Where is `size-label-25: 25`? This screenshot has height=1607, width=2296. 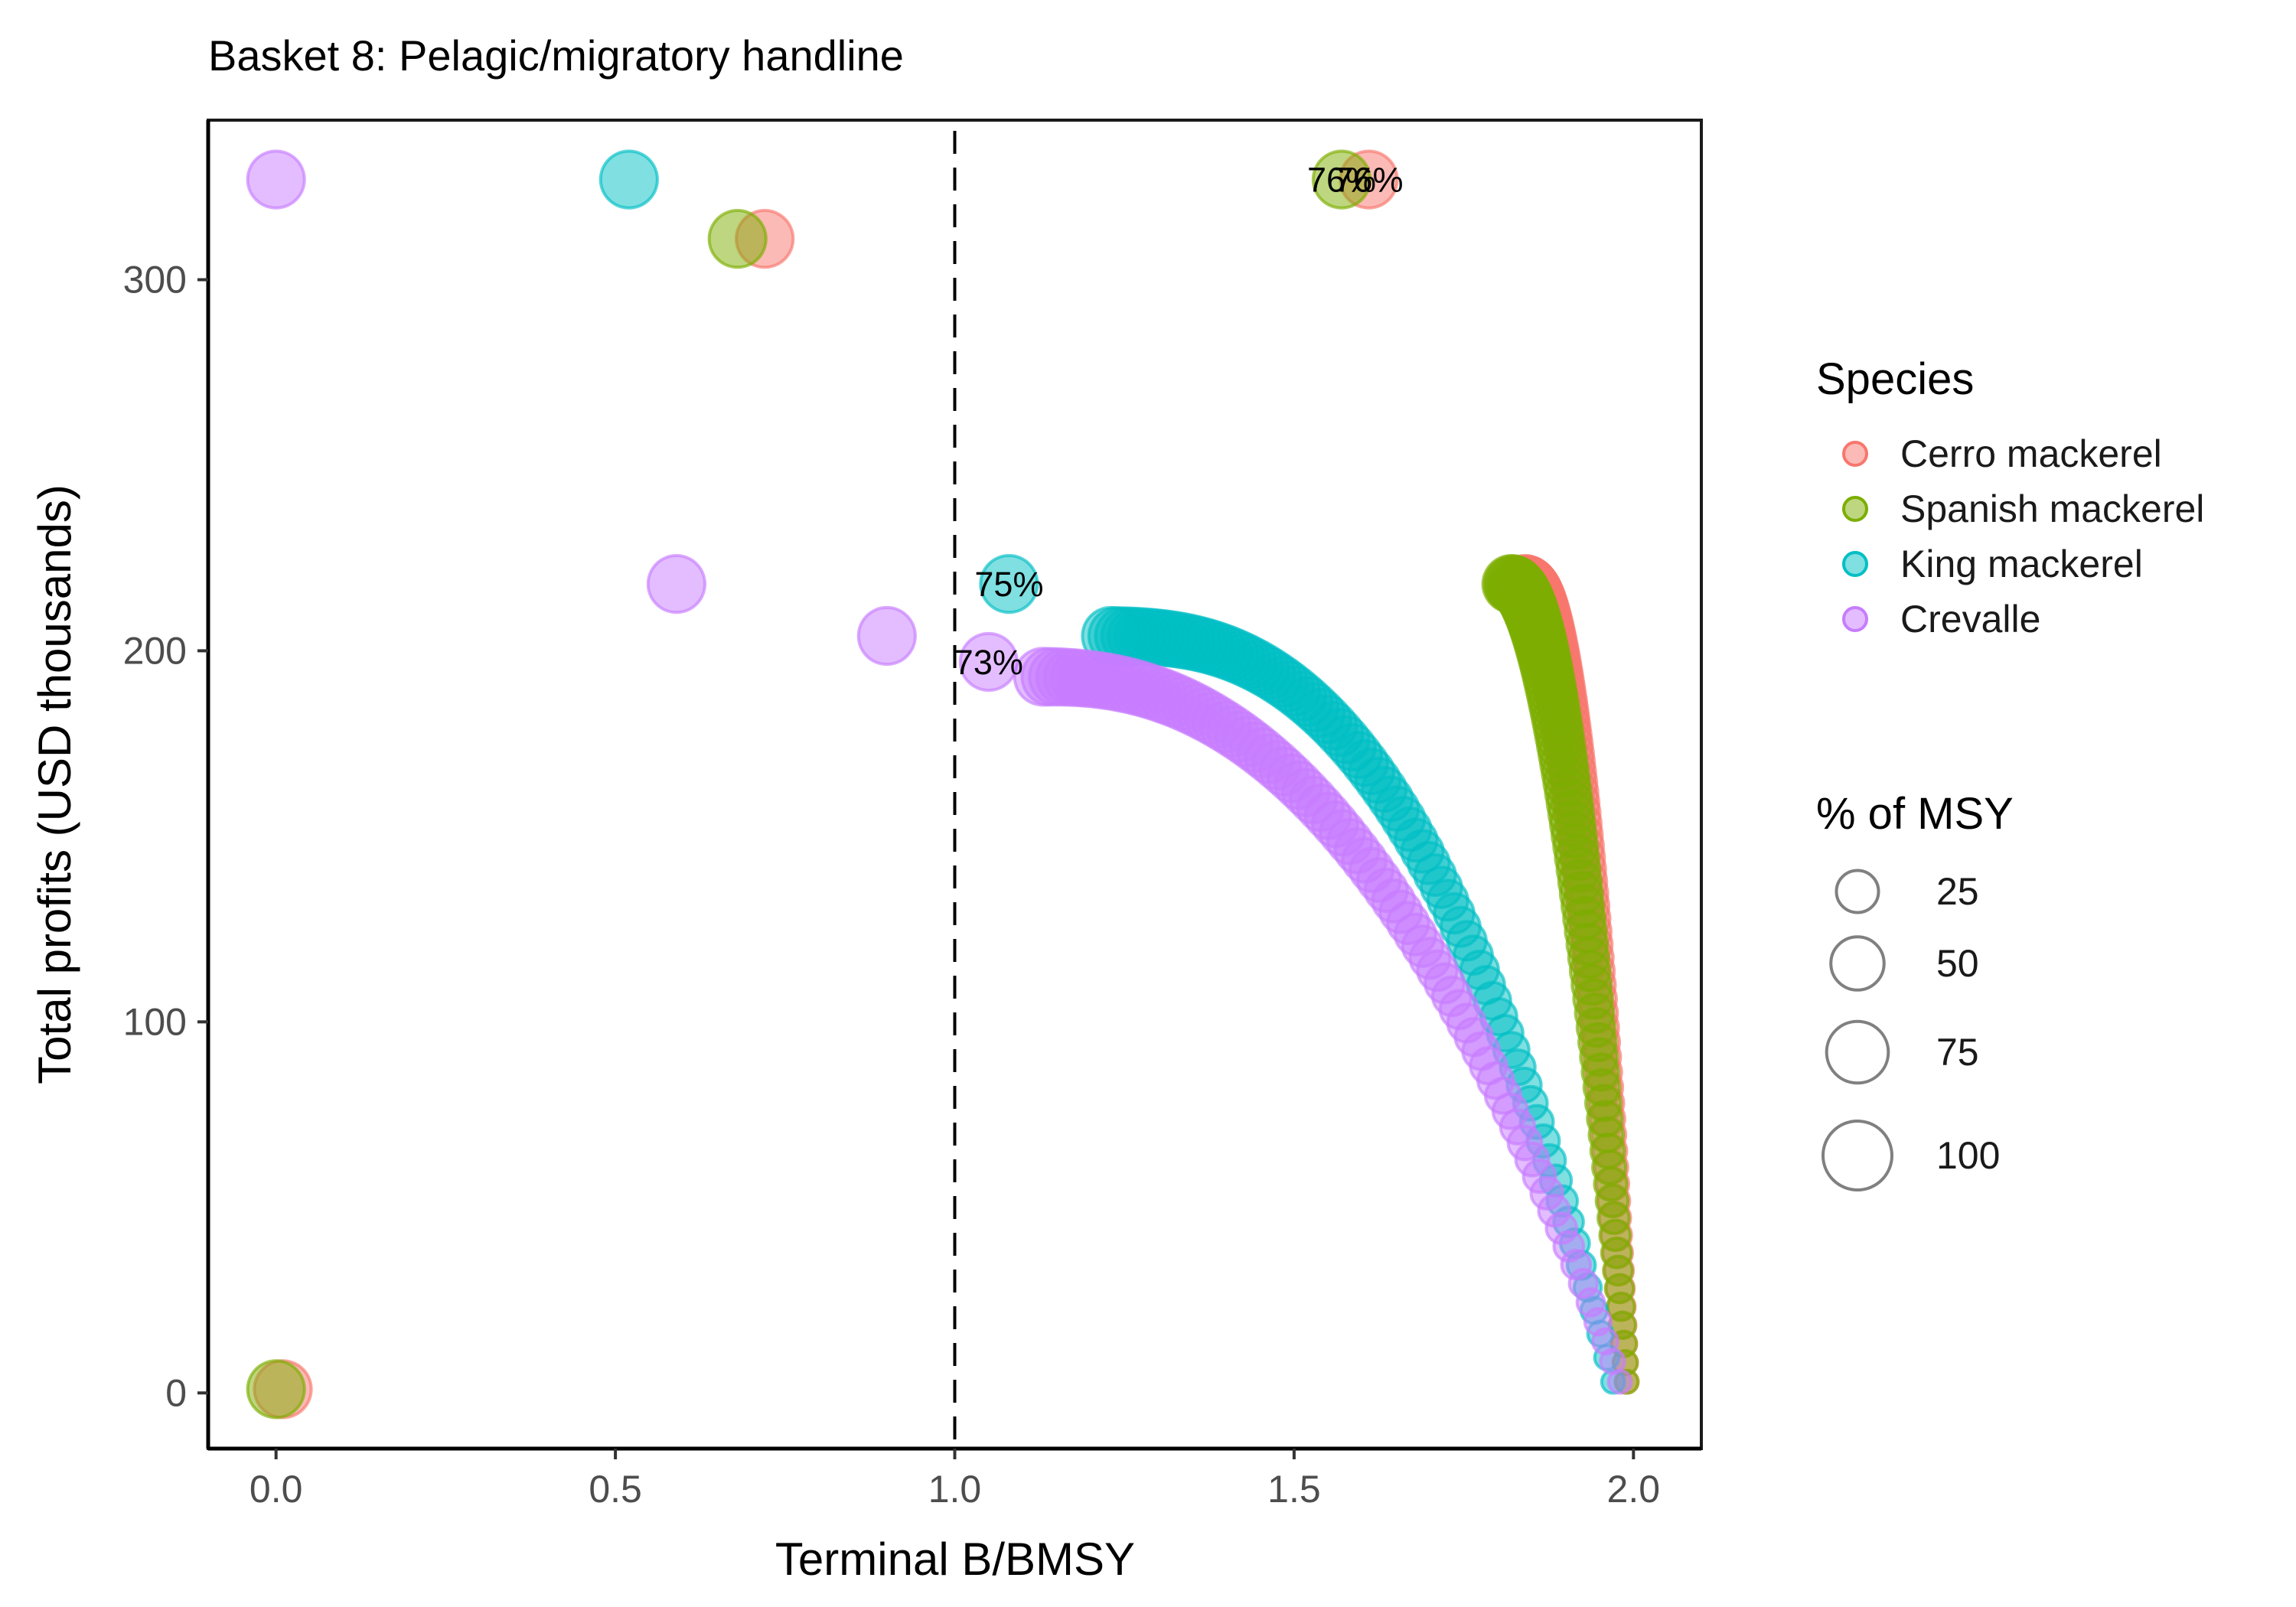 size-label-25: 25 is located at coordinates (1957, 891).